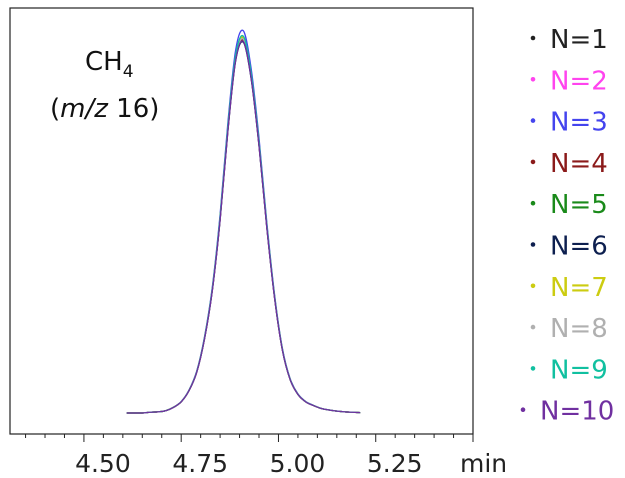  Describe the element at coordinates (579, 370) in the screenshot. I see `legend-label: N=9` at that location.